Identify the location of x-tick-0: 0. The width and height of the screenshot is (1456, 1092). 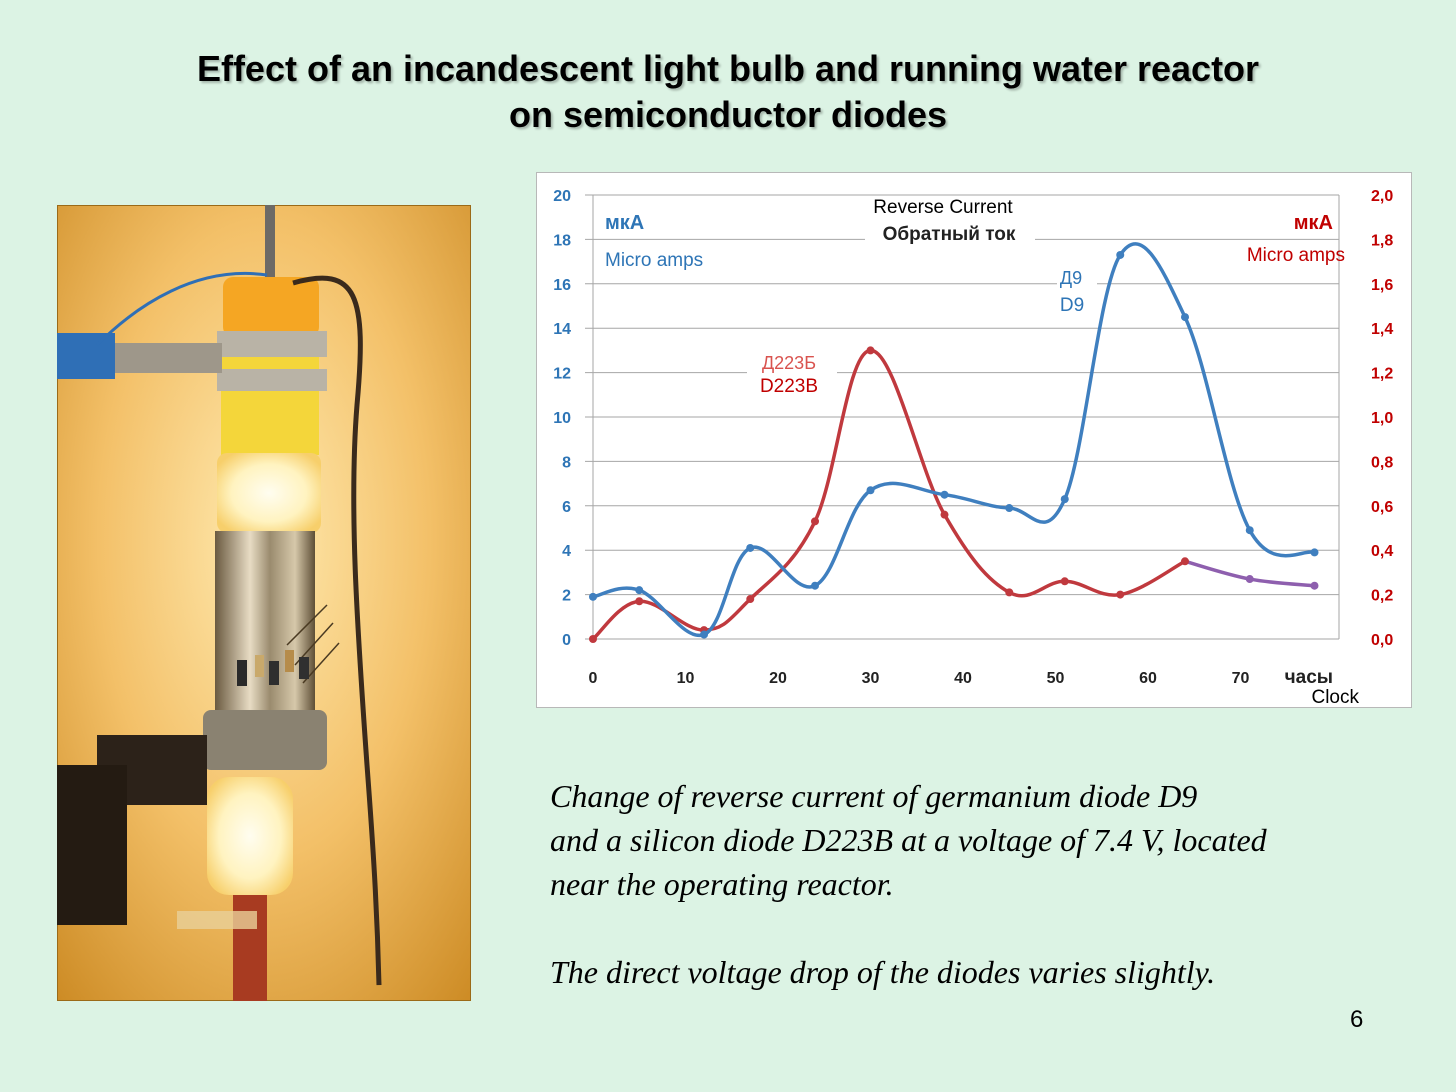
(593, 678).